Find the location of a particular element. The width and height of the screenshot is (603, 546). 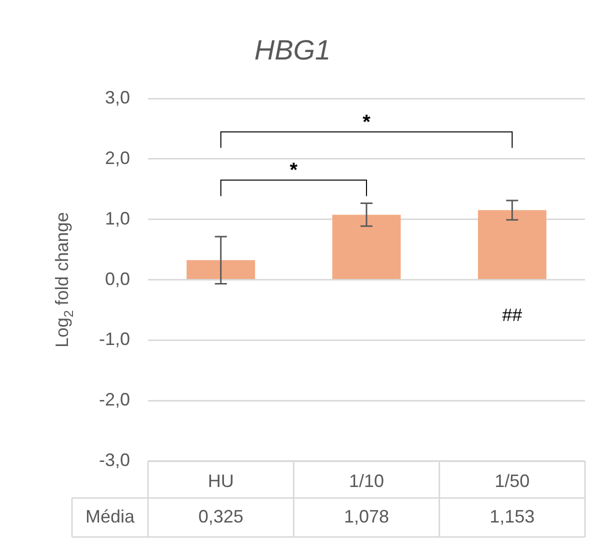

x-tick-label: HU is located at coordinates (221, 480).